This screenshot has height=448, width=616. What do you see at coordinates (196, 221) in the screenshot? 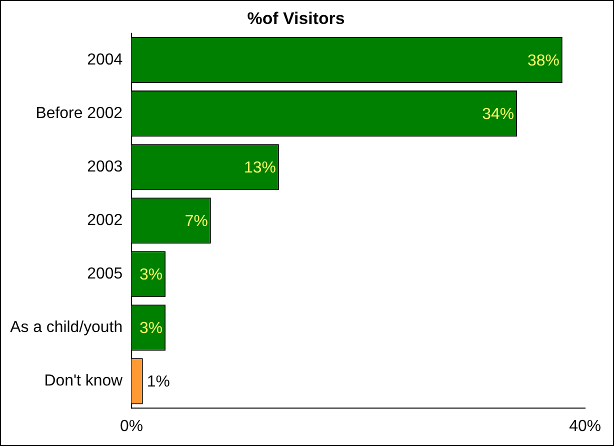
I see `data-label: 7%` at bounding box center [196, 221].